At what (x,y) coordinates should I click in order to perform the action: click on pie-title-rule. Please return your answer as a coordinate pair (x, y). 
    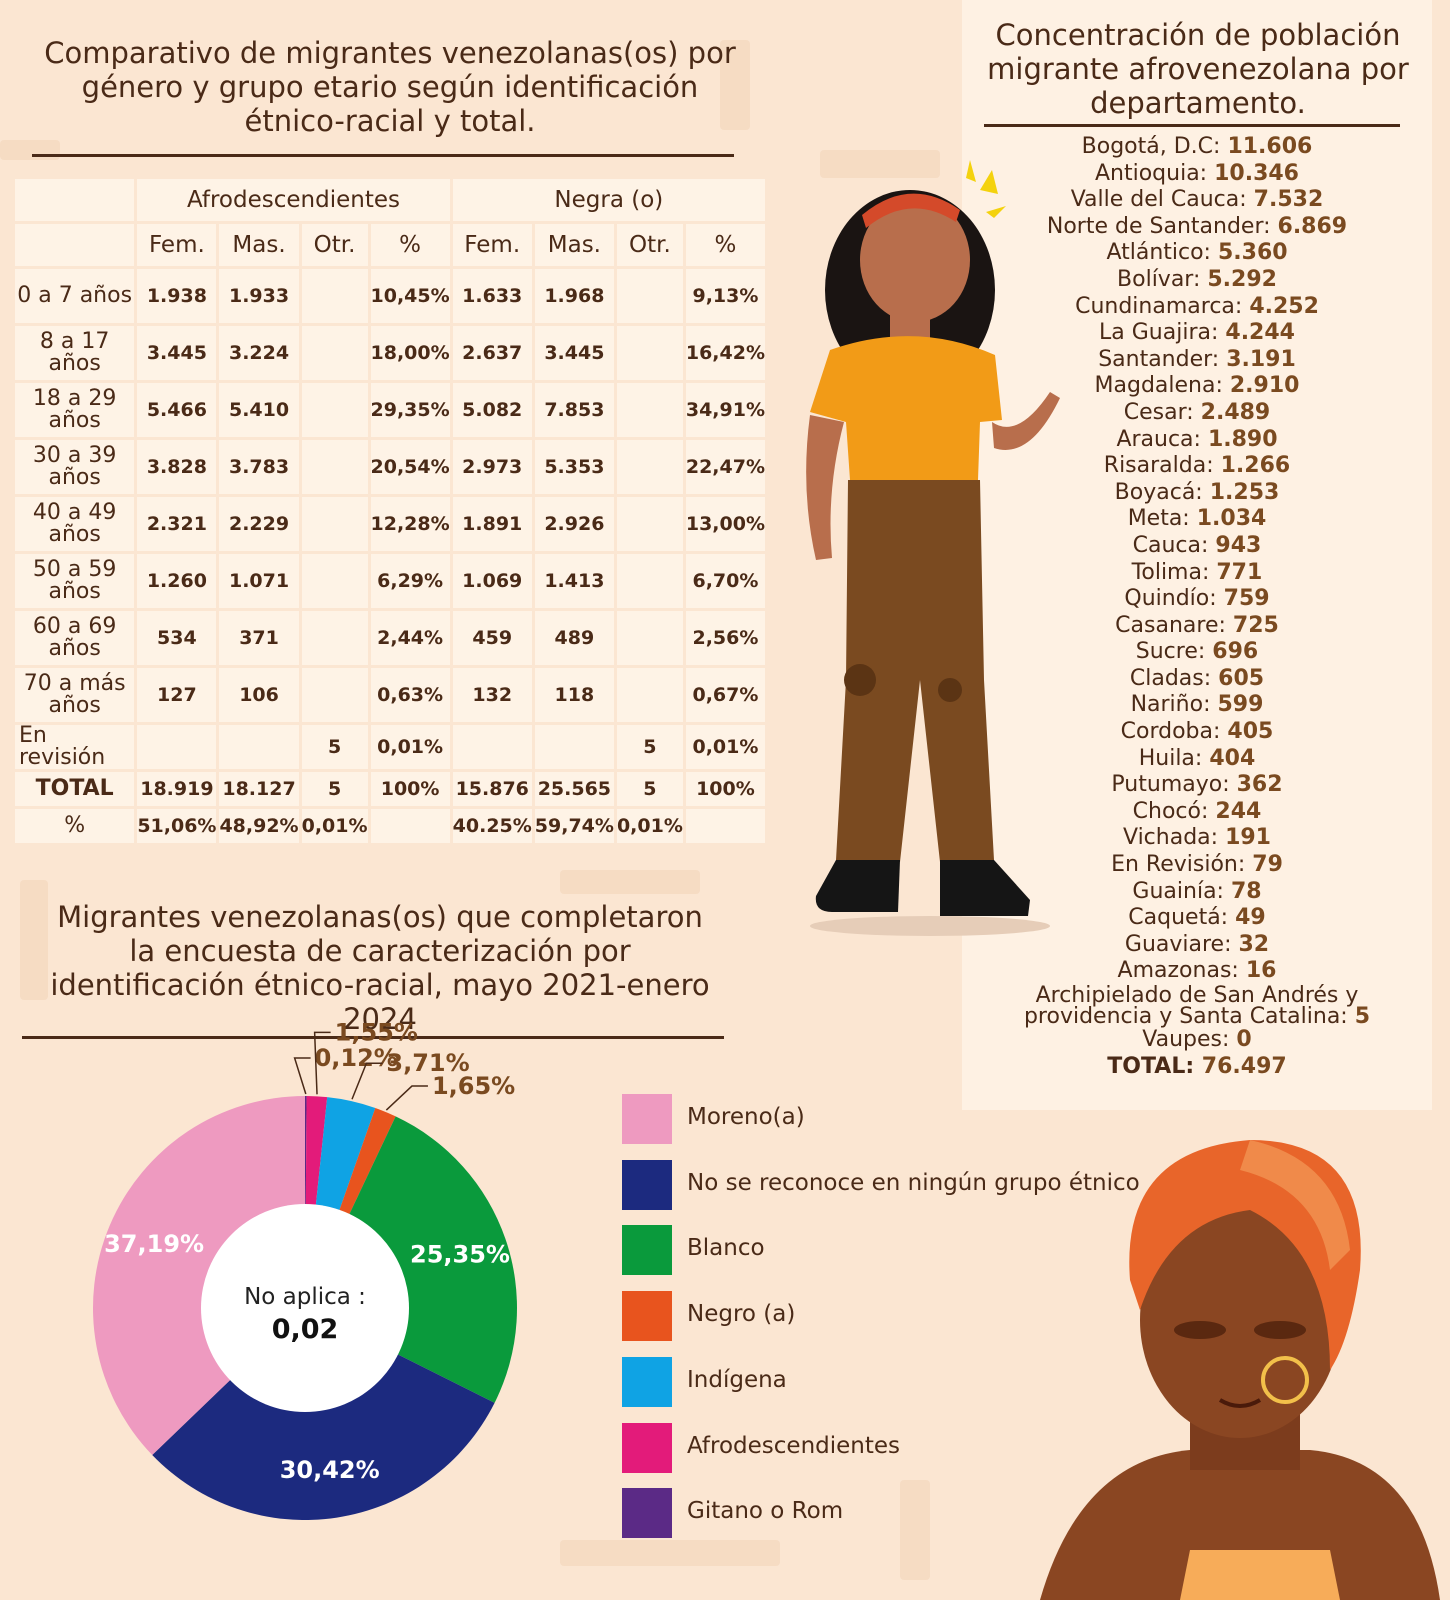
    Looking at the image, I should click on (373, 1037).